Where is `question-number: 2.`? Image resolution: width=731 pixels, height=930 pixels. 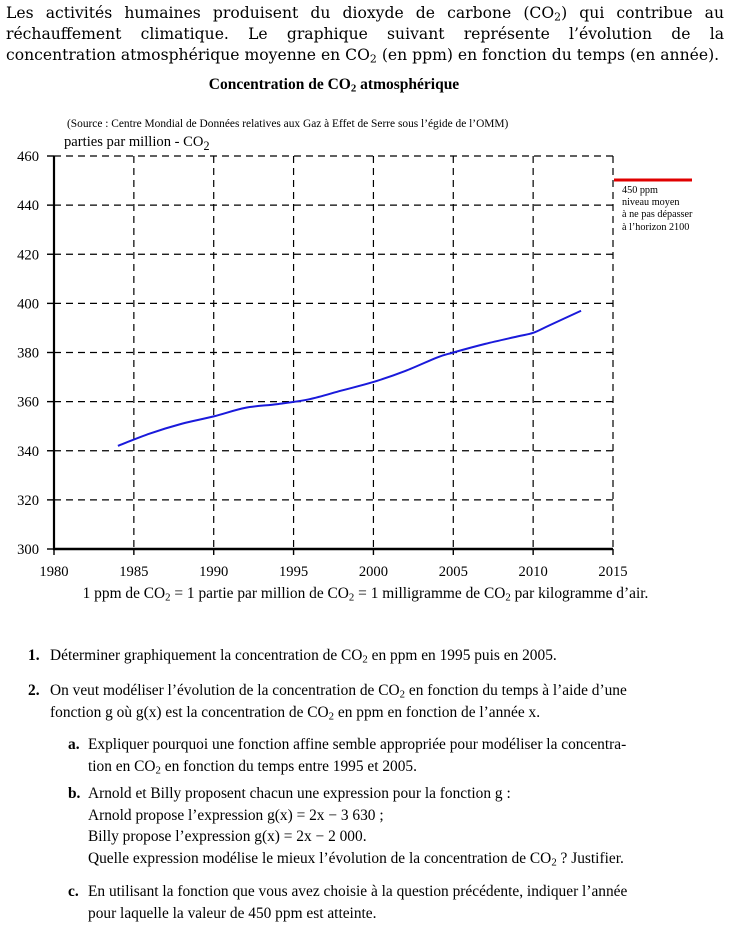 question-number: 2. is located at coordinates (34, 690).